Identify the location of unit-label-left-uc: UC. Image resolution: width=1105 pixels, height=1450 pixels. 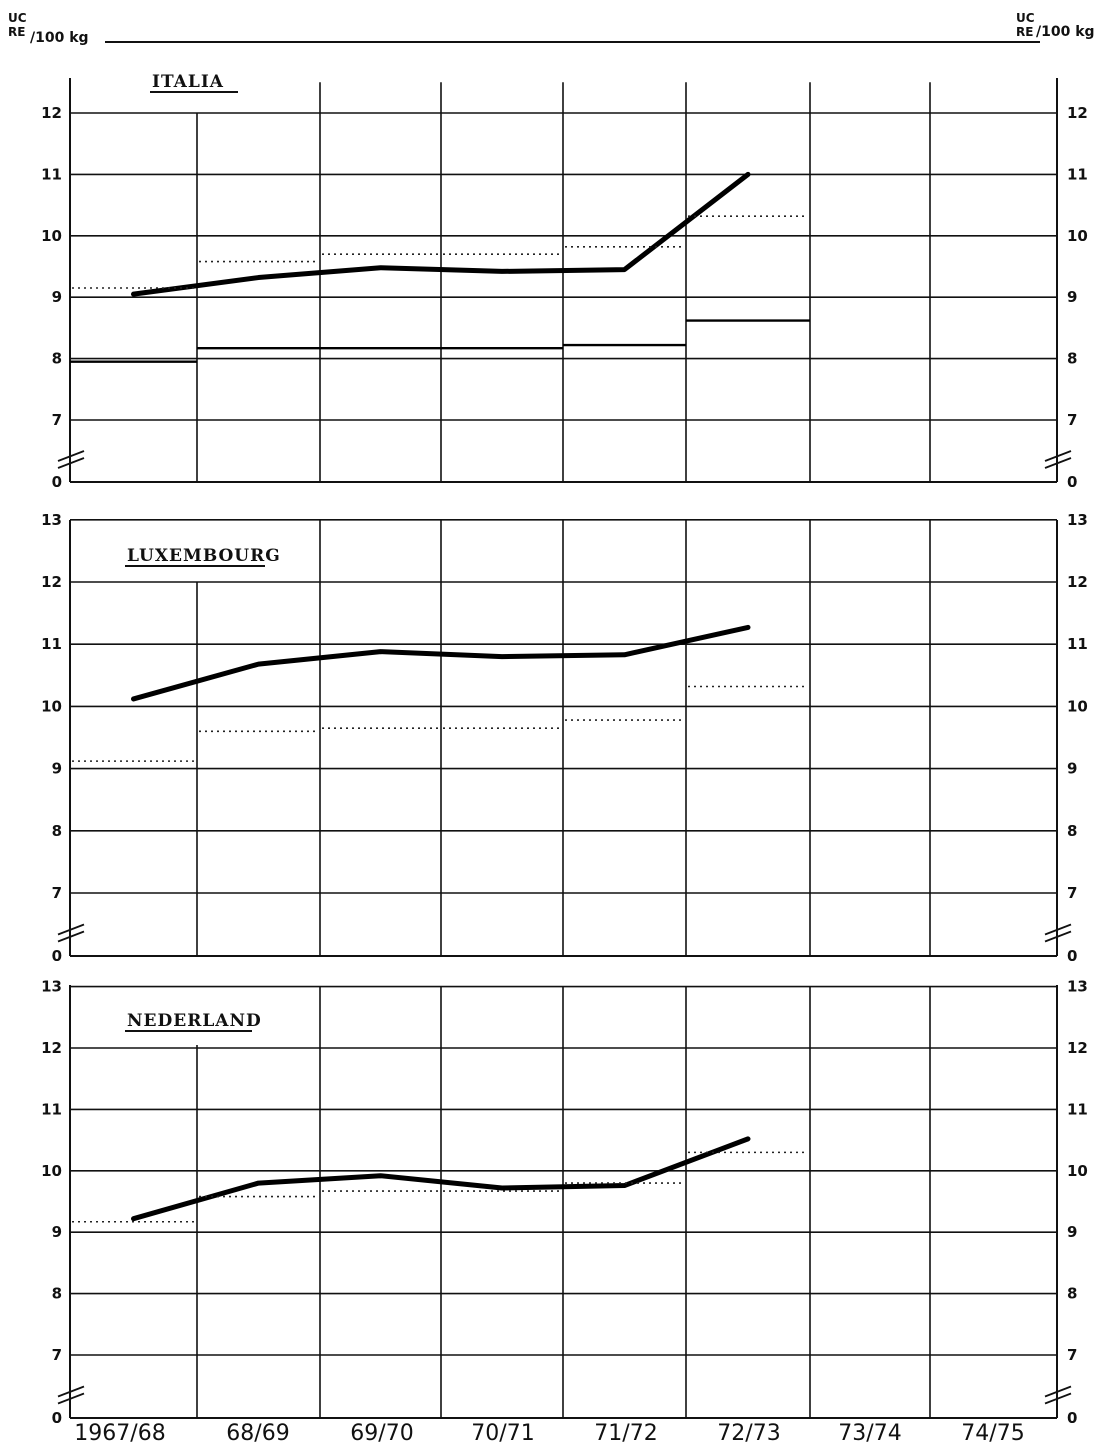
(17, 18).